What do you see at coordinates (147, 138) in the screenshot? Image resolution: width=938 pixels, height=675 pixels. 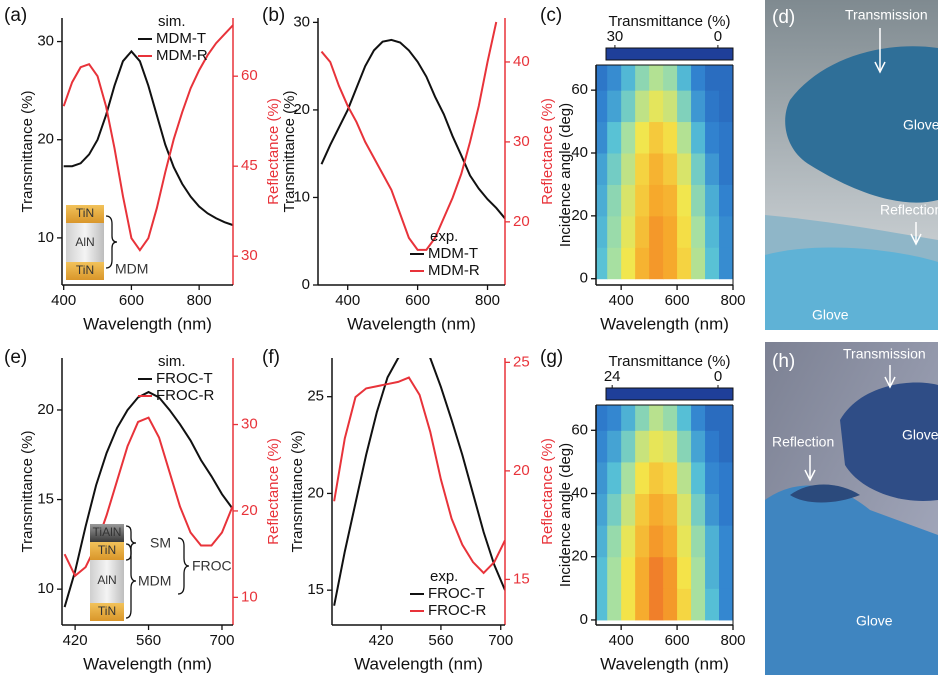 I see `plot-area` at bounding box center [147, 138].